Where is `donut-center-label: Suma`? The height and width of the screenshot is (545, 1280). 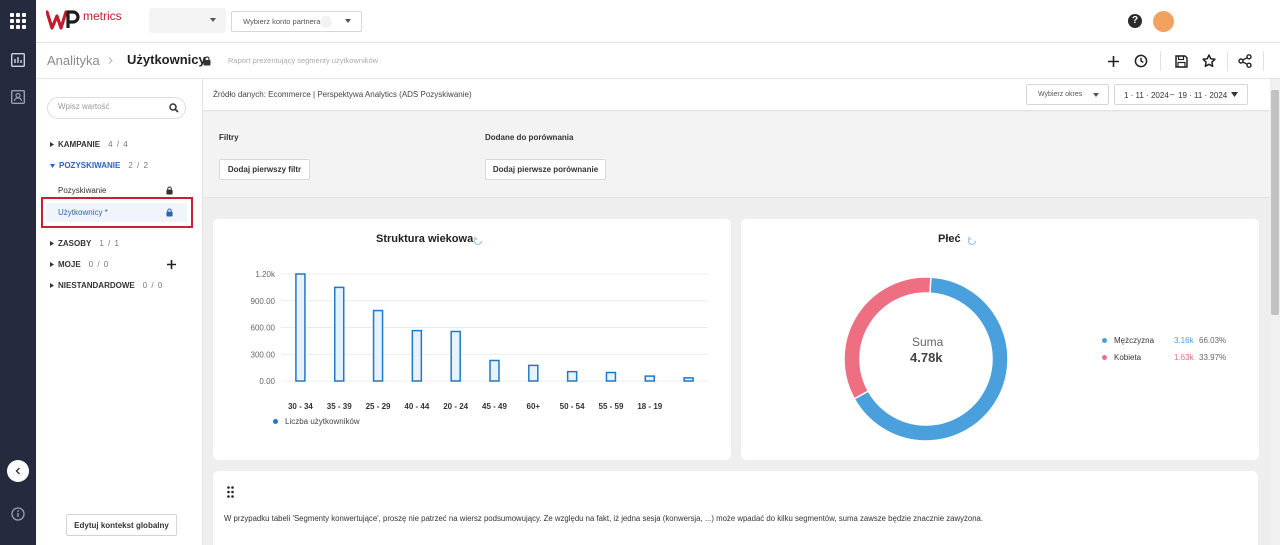 donut-center-label: Suma is located at coordinates (928, 342).